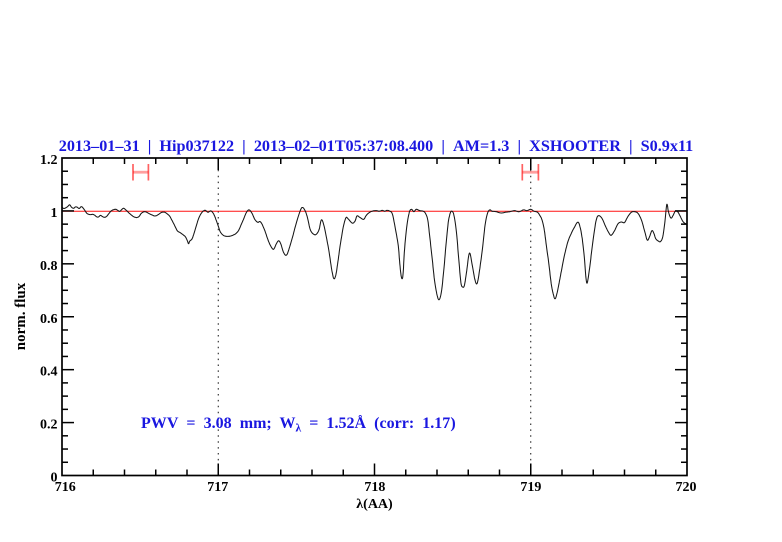  What do you see at coordinates (49, 266) in the screenshot?
I see `svg-text: 0.8` at bounding box center [49, 266].